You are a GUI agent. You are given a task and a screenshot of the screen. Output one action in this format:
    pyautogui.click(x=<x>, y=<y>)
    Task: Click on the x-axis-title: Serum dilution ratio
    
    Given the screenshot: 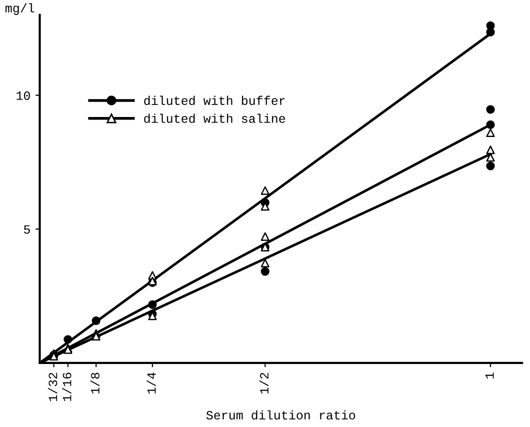 What is the action you would take?
    pyautogui.click(x=281, y=415)
    